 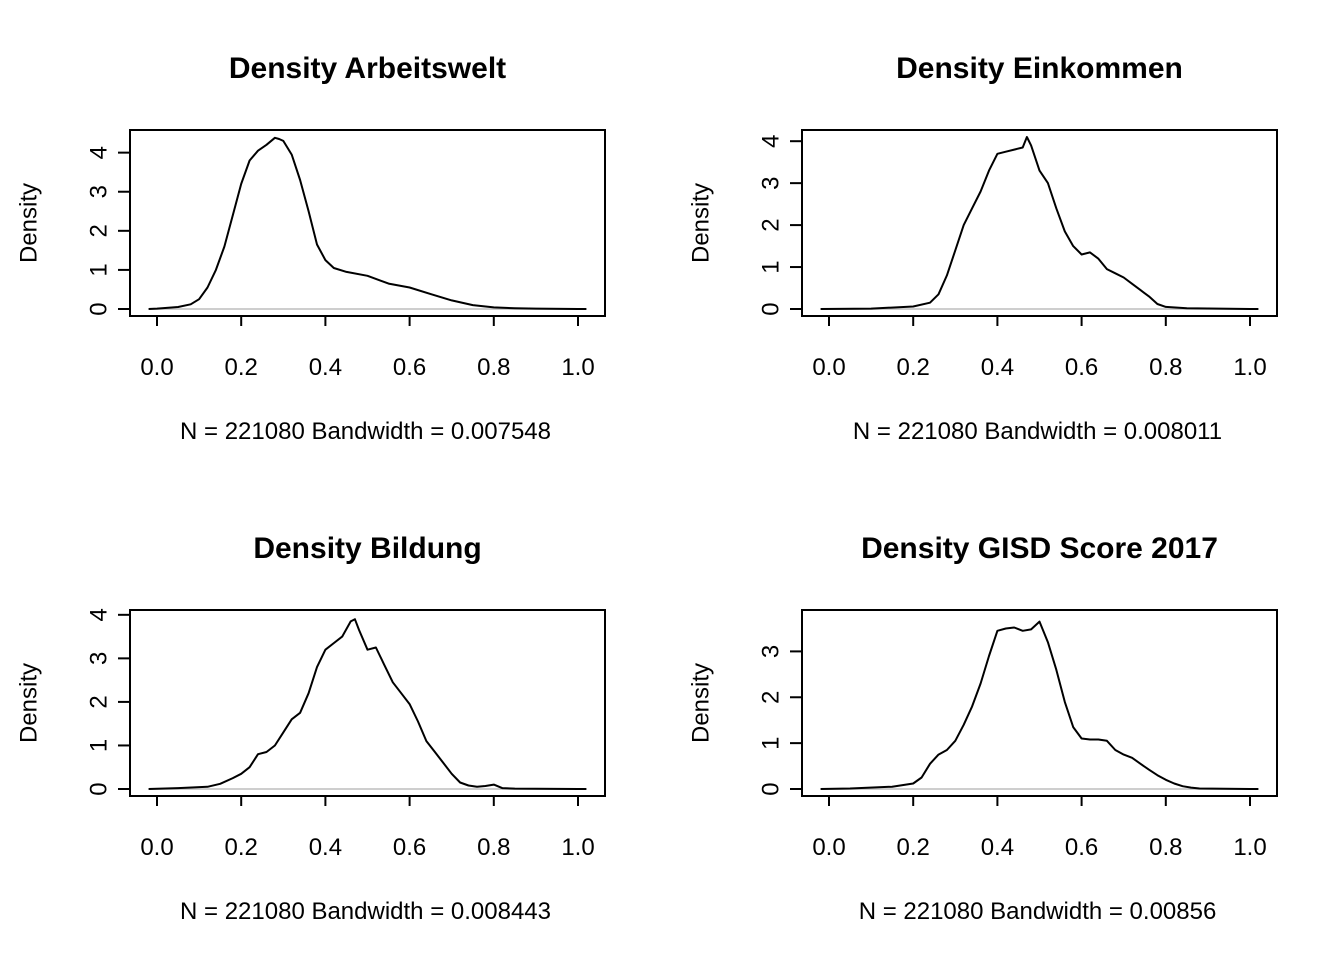 I want to click on x-axis-label: N = 221080 Bandwidth = 0.007548, so click(x=365, y=431).